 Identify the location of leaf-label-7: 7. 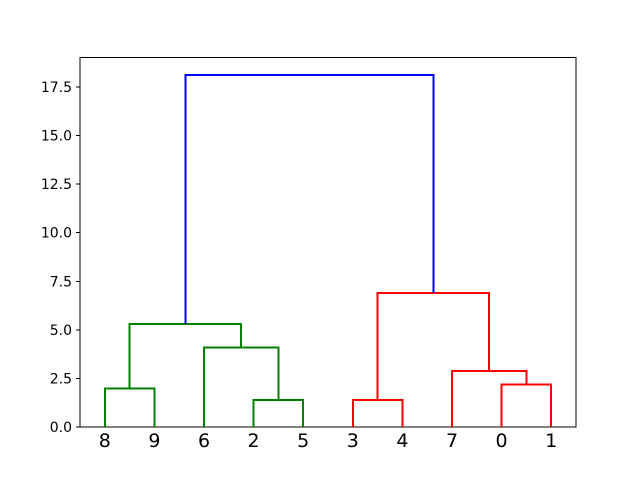
(452, 441).